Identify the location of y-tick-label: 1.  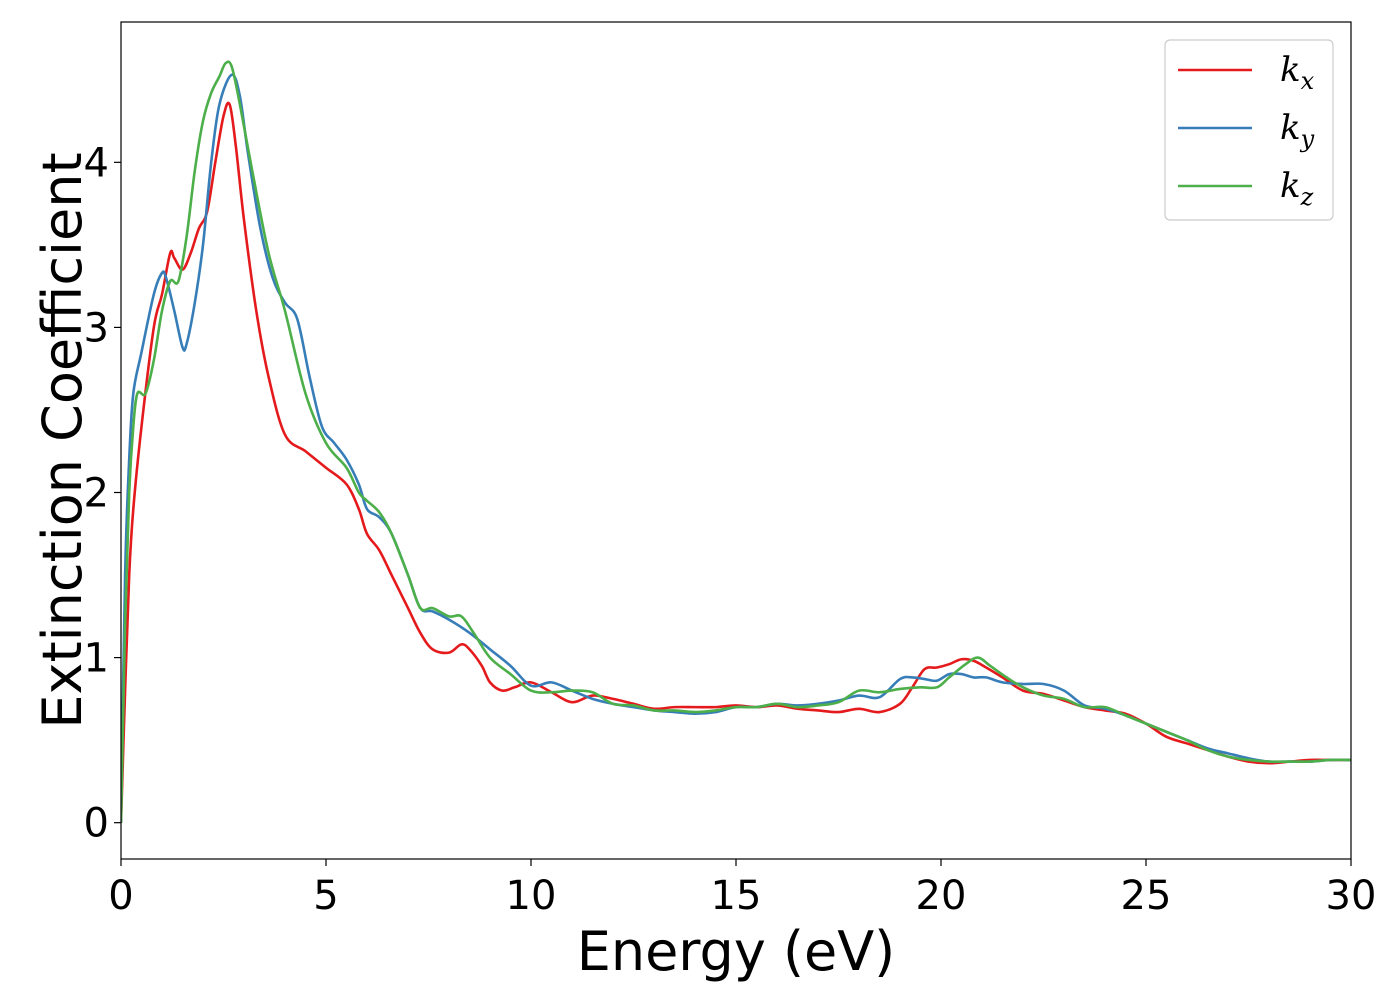
(96, 659).